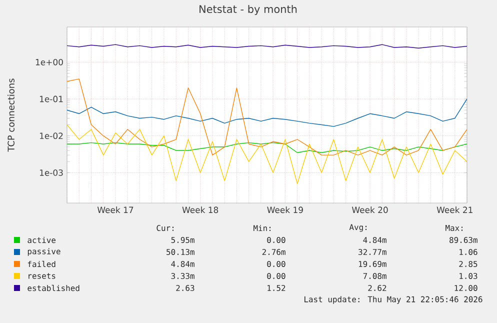  I want to click on x-tick-label: Week 20, so click(370, 210).